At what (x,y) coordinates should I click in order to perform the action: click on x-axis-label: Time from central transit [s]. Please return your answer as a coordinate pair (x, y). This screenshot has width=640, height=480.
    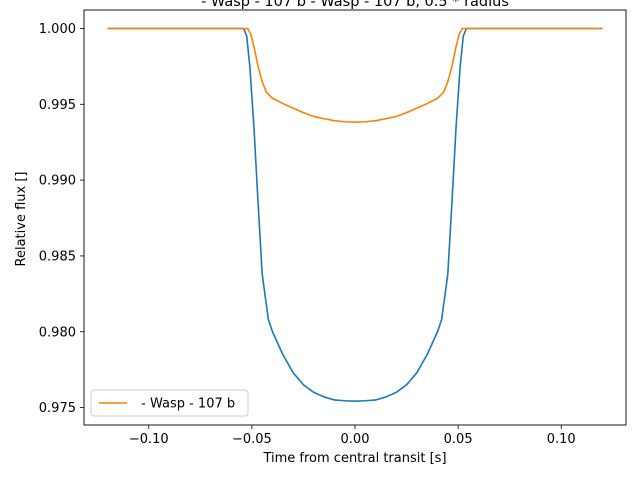
    Looking at the image, I should click on (354, 458).